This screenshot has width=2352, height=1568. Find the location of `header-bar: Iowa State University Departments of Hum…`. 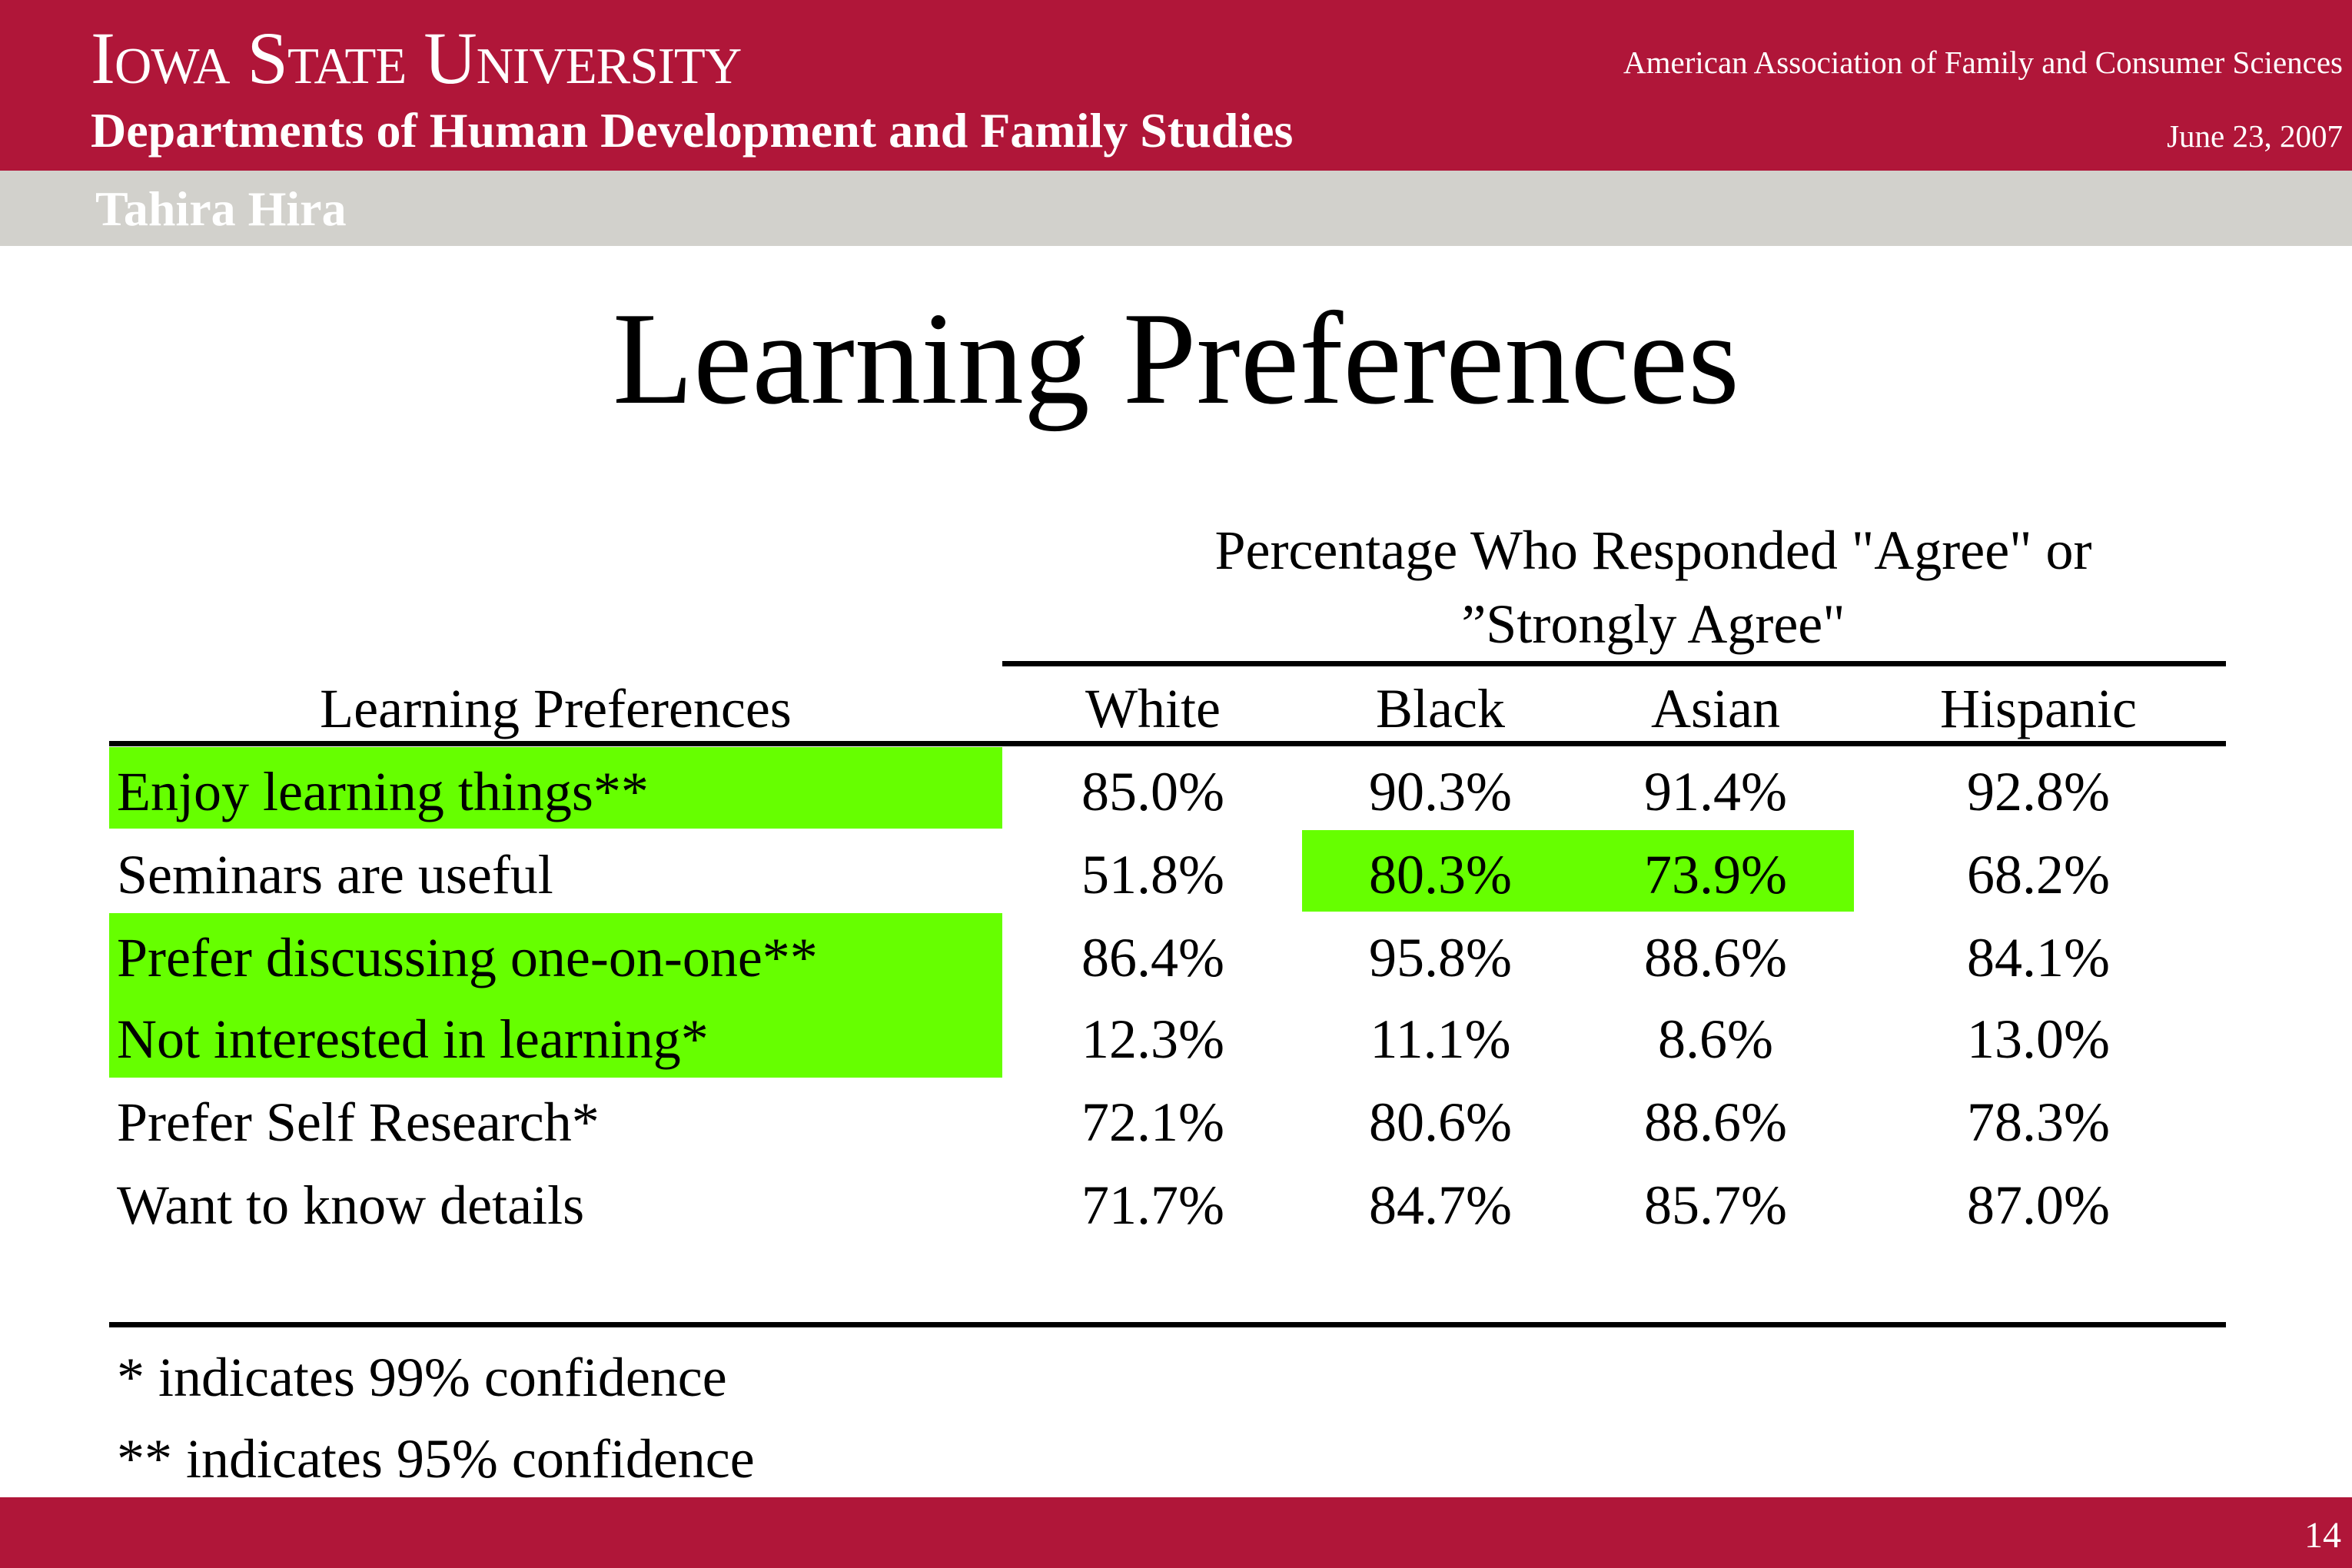

header-bar: Iowa State University Departments of Hum… is located at coordinates (1176, 85).